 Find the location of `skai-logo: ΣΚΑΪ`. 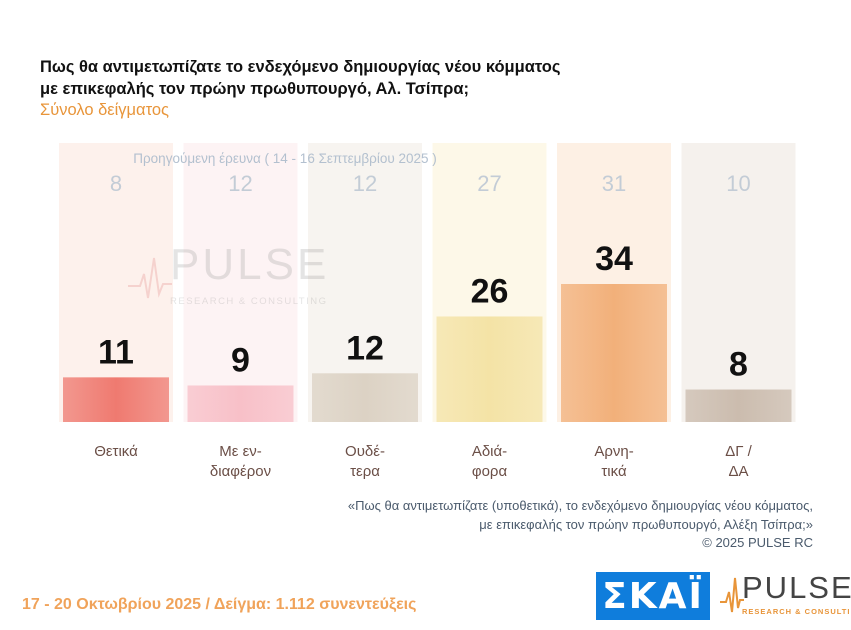

skai-logo: ΣΚΑΪ is located at coordinates (653, 596).